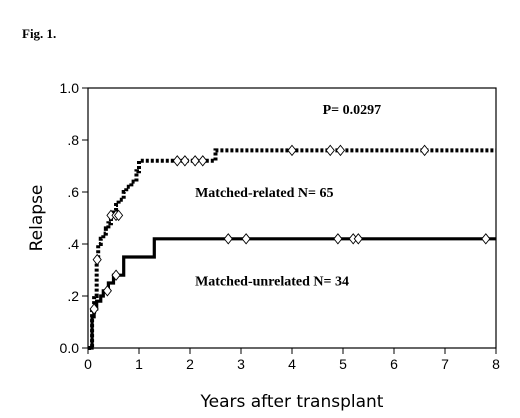 Image resolution: width=520 pixels, height=418 pixels. Describe the element at coordinates (292, 402) in the screenshot. I see `x-axis-title: Years after transplant` at that location.